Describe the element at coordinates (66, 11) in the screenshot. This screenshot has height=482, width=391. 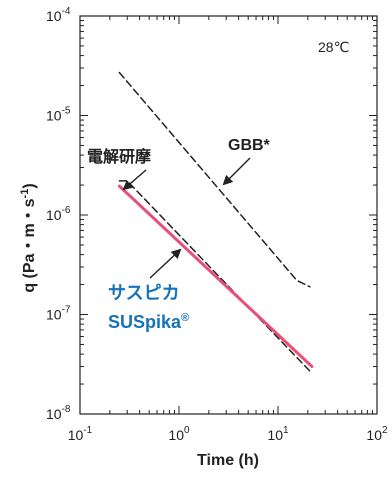
I see `y-tick-label-exp: -4` at that location.